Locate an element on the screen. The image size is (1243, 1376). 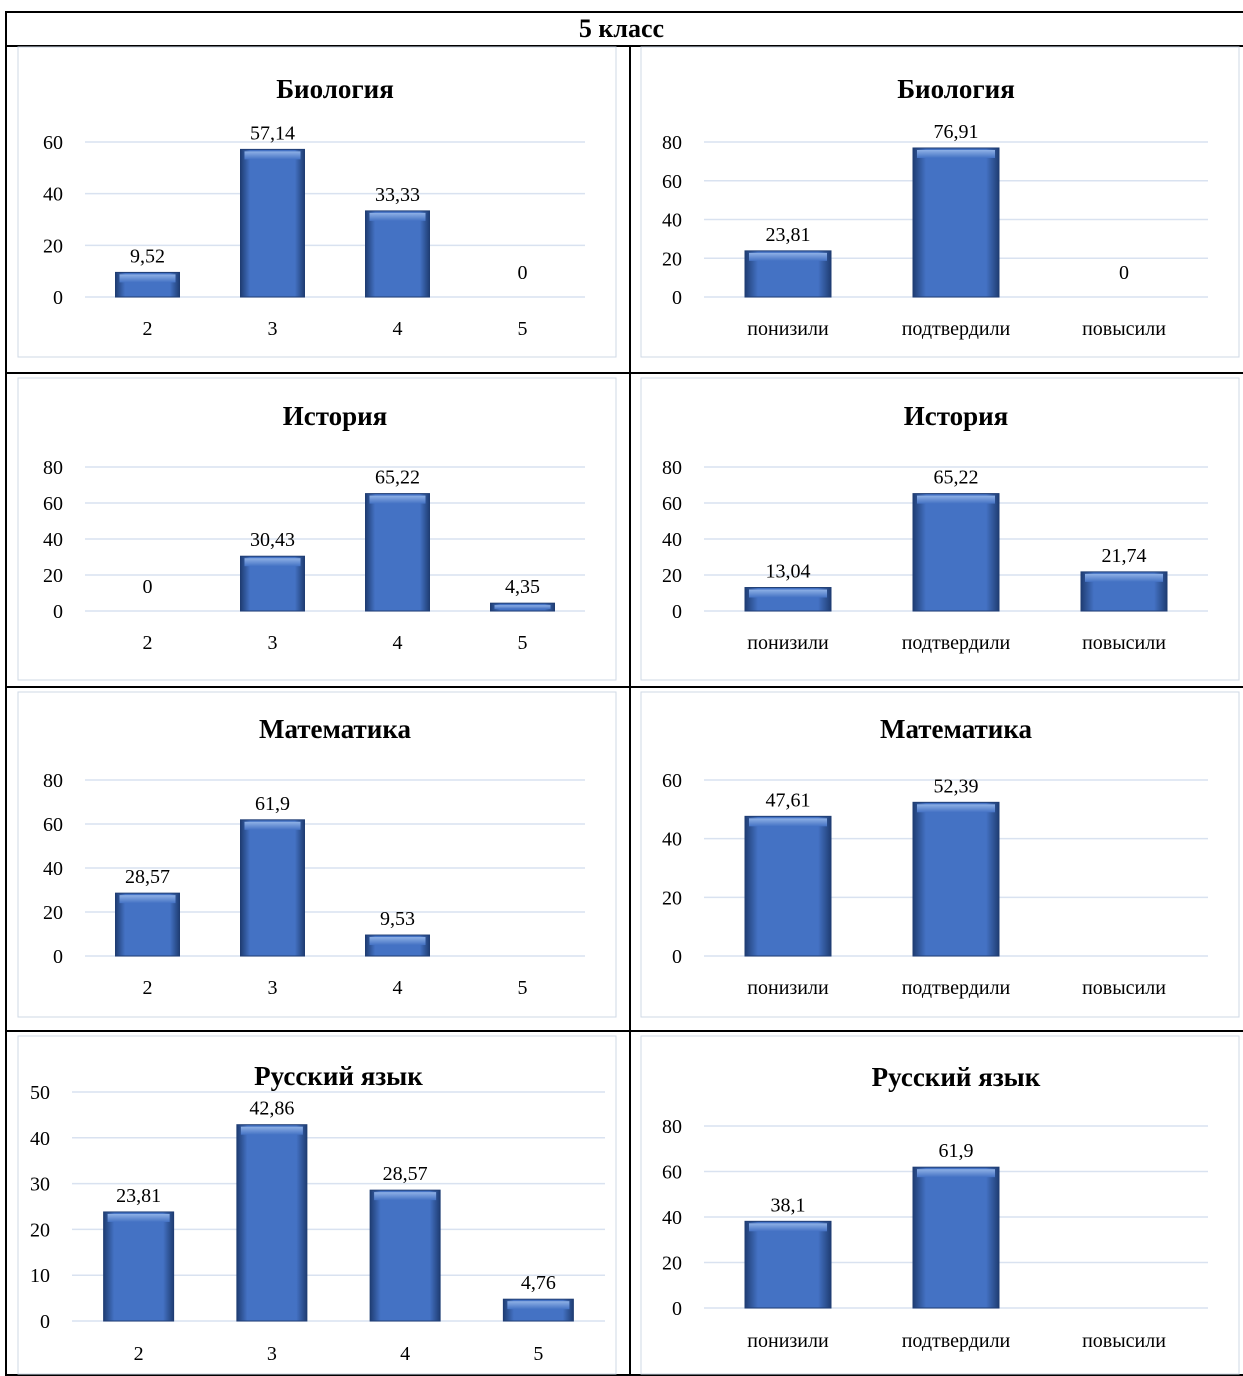
data-label: 21,74 is located at coordinates (1124, 556).